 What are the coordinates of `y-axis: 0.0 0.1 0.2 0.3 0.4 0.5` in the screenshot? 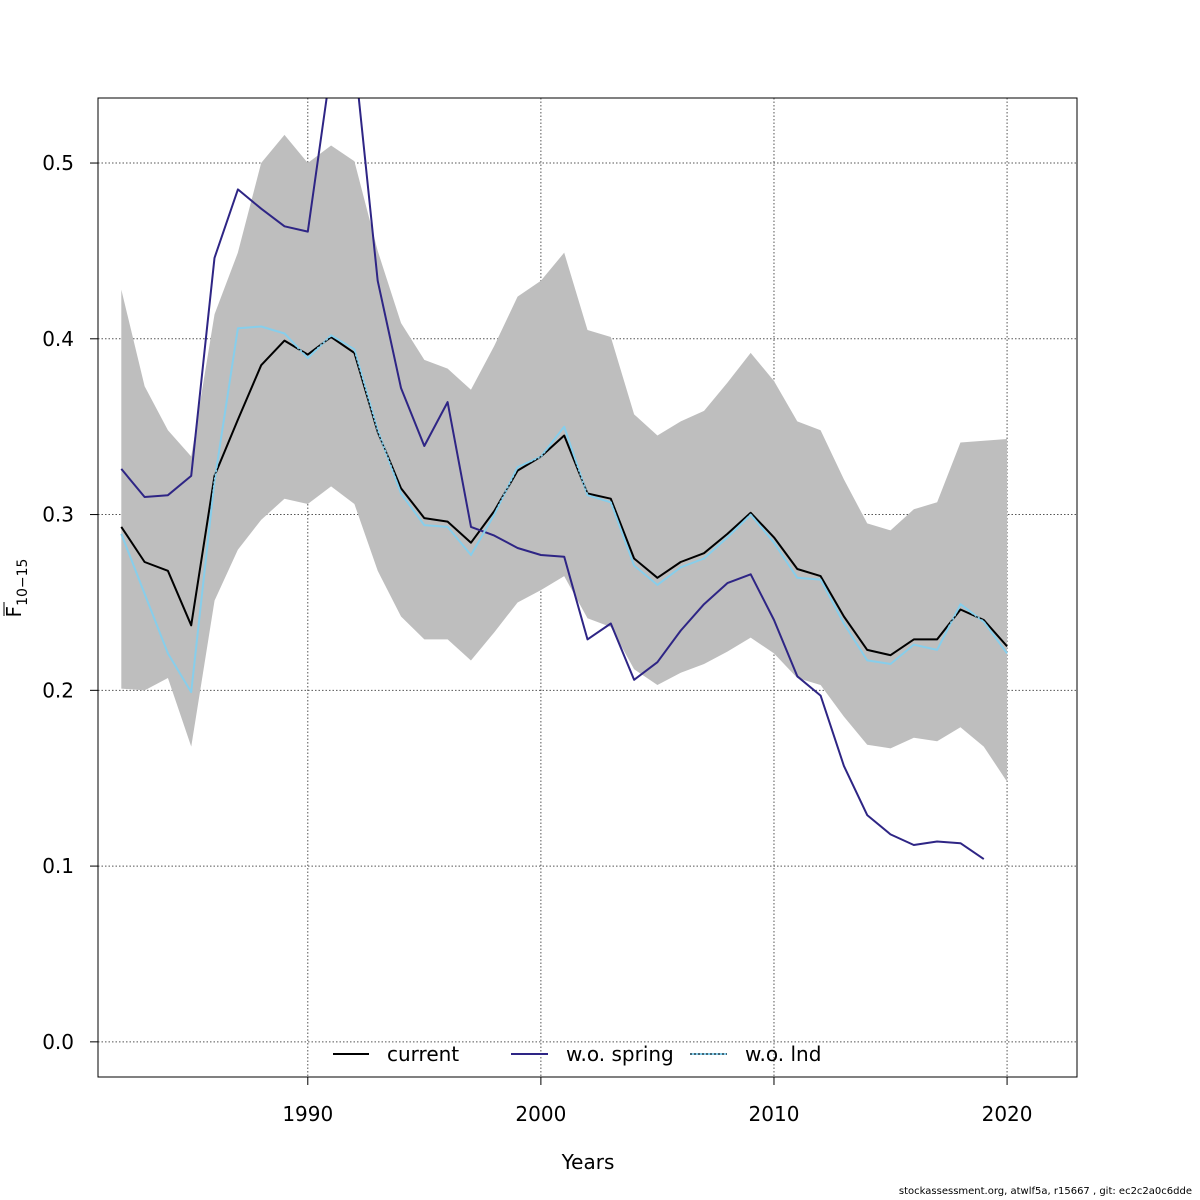 It's located at (70, 602).